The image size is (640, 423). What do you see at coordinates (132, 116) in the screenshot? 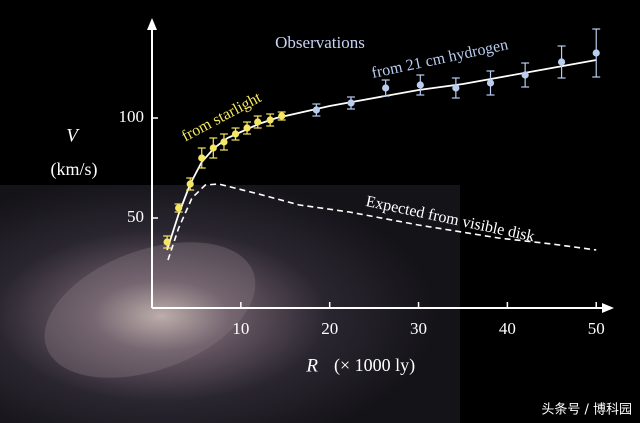
I see `y-tick-label: 100` at bounding box center [132, 116].